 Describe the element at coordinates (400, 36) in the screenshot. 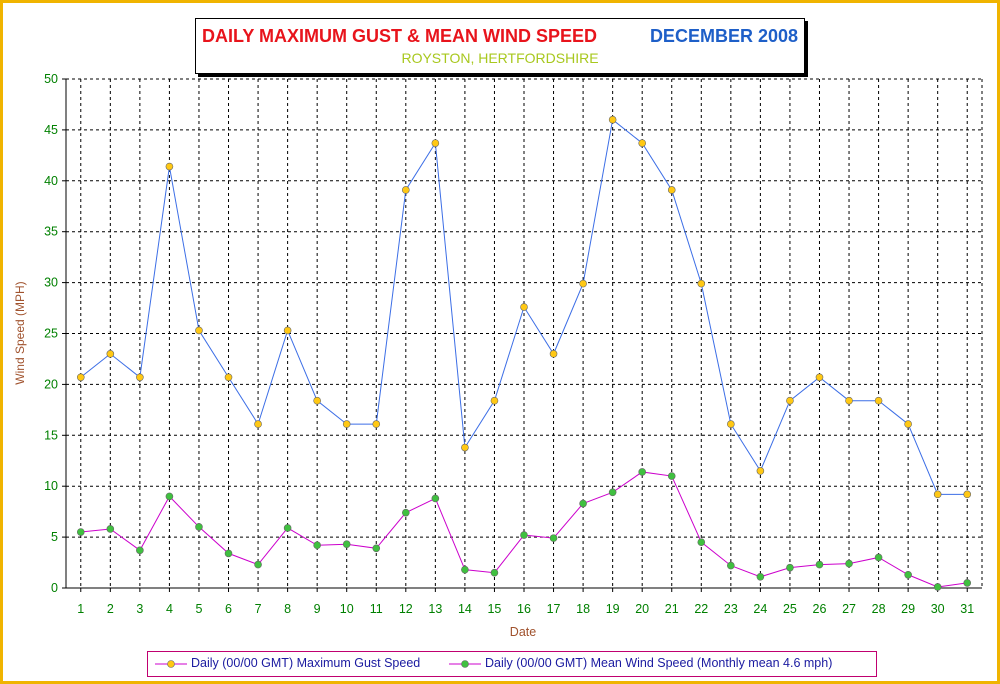

I see `chart-title: DAILY MAXIMUM GUST & MEAN WIND SPEED` at that location.